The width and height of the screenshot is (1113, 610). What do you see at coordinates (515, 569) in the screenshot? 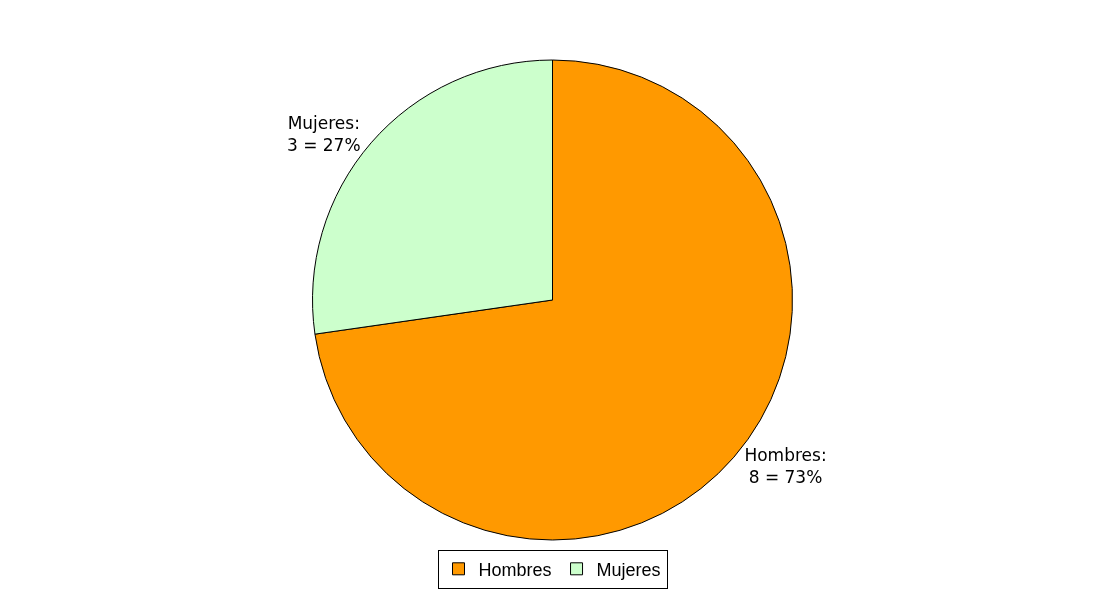
I see `legend-label: Hombres` at bounding box center [515, 569].